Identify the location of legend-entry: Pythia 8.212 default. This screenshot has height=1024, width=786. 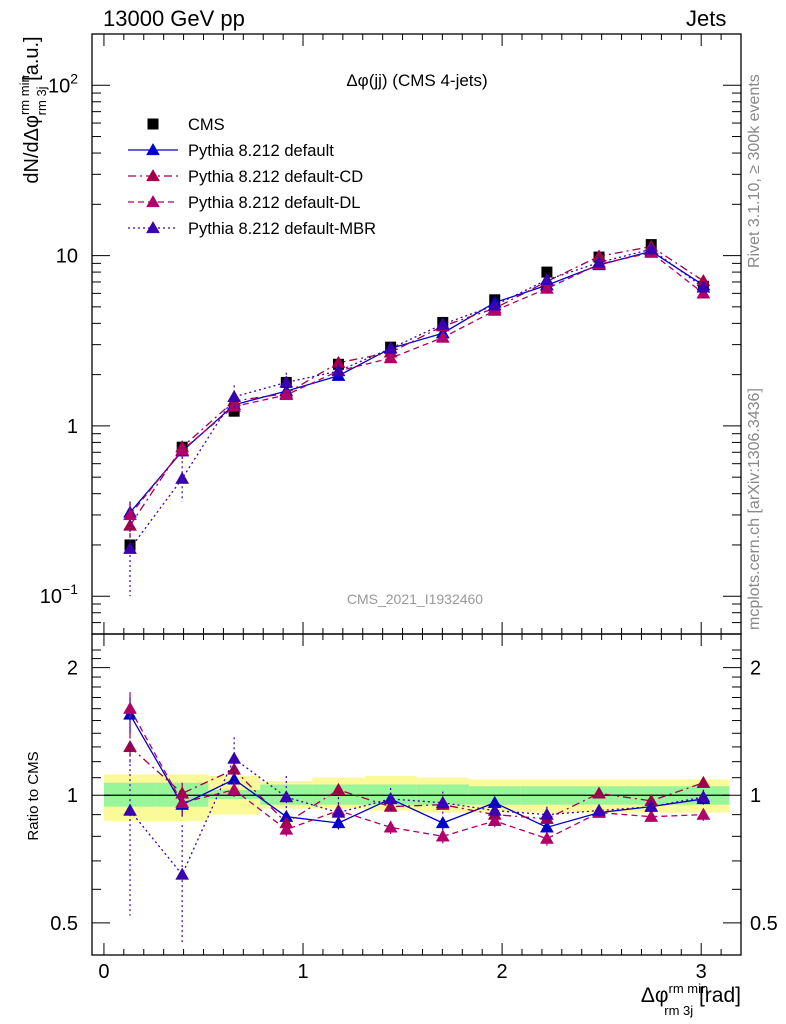
(231, 151).